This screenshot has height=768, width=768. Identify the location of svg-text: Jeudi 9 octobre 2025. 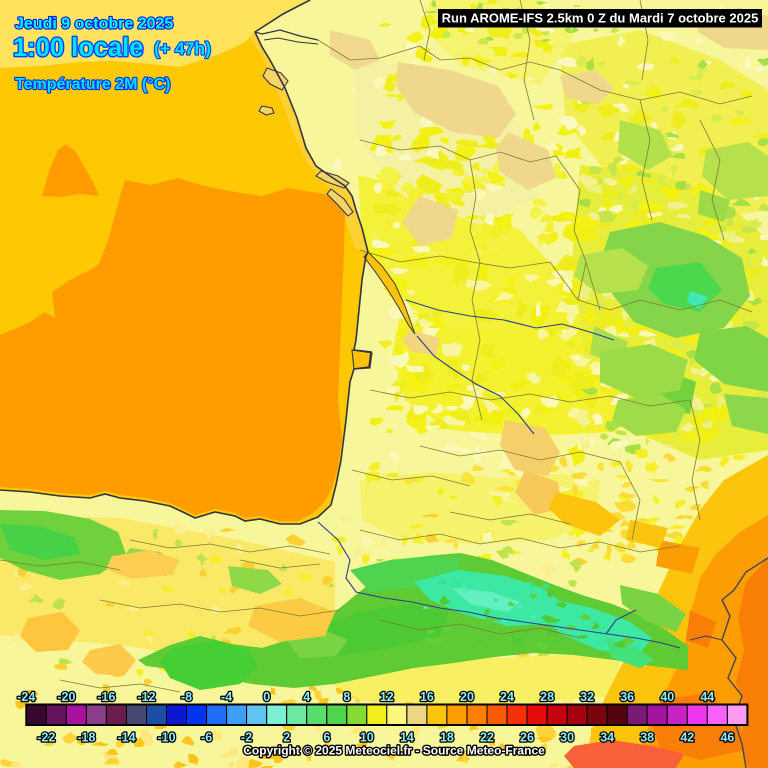
(94, 24).